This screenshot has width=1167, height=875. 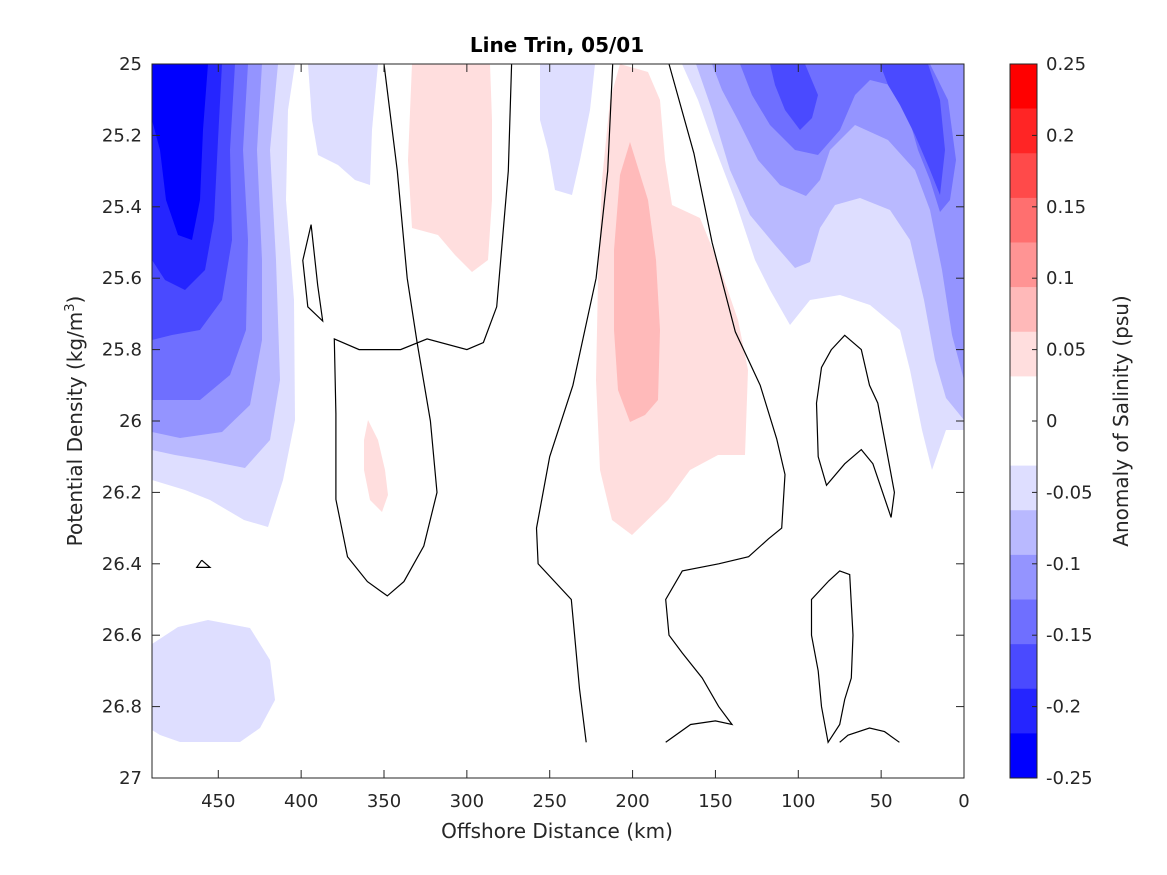 What do you see at coordinates (1063, 707) in the screenshot?
I see `colorbar-tick-label: -0.2` at bounding box center [1063, 707].